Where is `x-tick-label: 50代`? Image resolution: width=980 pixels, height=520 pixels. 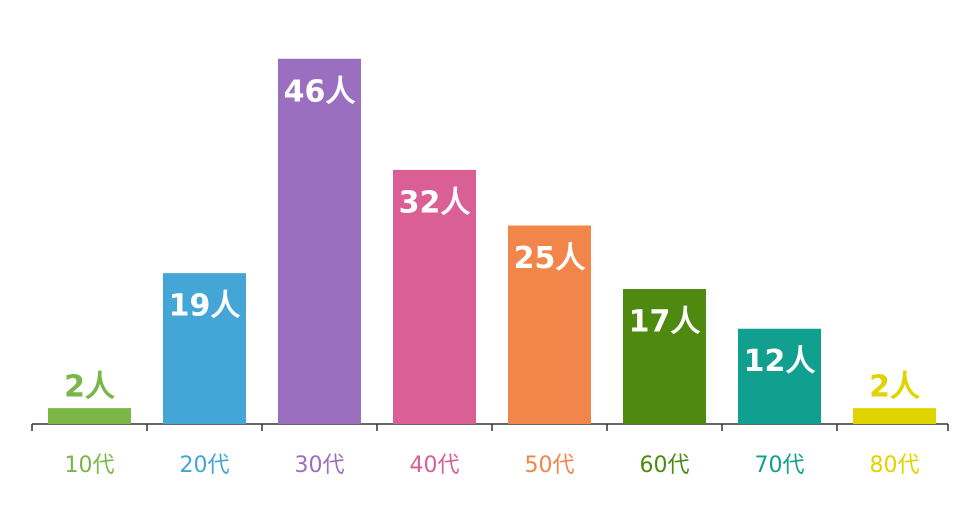
x-tick-label: 50代 is located at coordinates (550, 465).